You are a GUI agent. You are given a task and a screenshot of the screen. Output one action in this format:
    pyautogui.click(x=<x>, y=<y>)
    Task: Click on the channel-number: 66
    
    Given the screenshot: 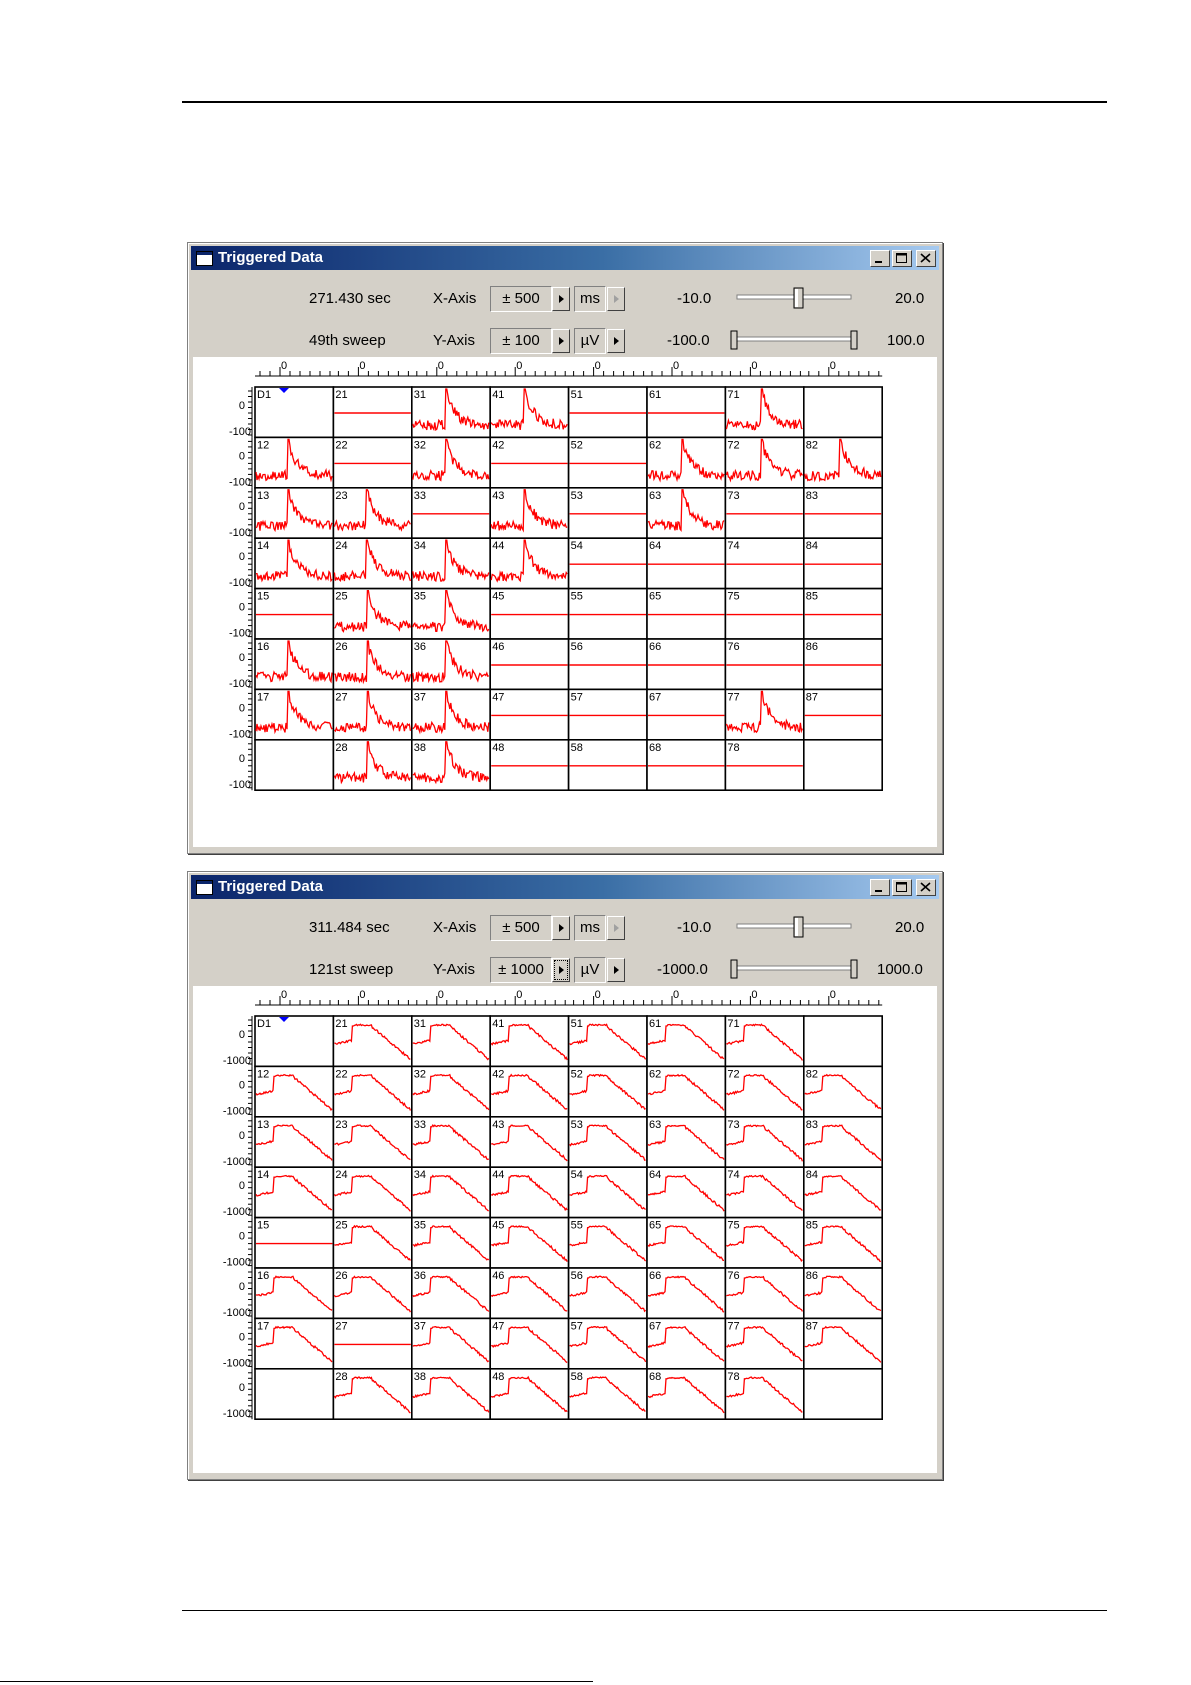 What is the action you would take?
    pyautogui.click(x=655, y=1276)
    